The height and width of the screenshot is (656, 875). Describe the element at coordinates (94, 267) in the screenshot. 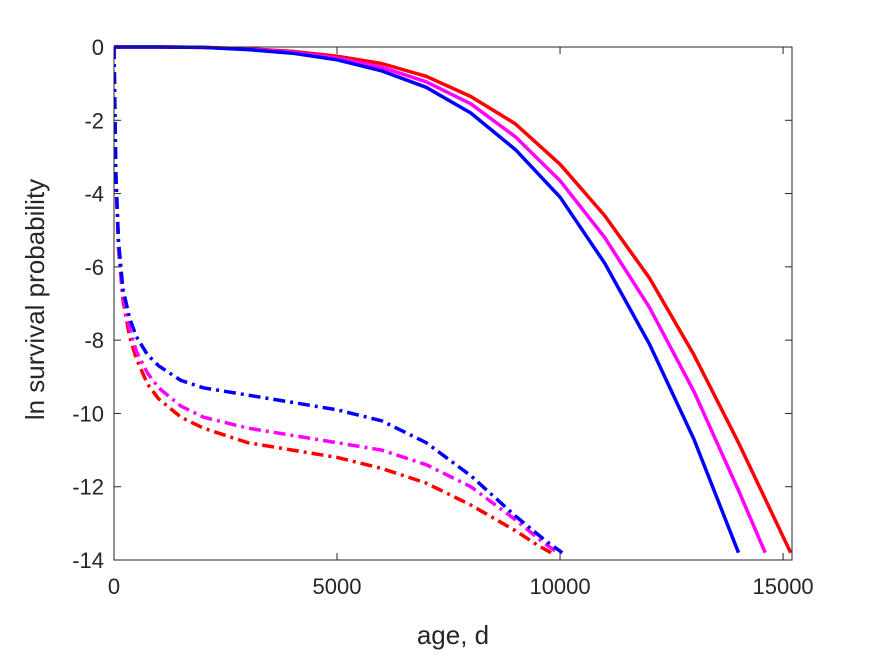

I see `y-tick-label: -6` at that location.